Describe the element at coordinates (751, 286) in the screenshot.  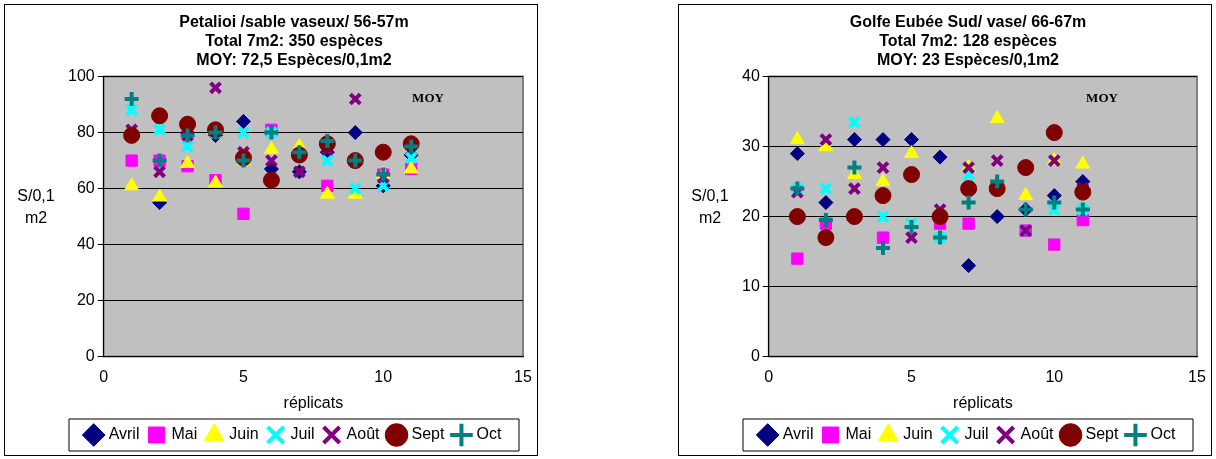
I see `y-tick-label: 10` at that location.